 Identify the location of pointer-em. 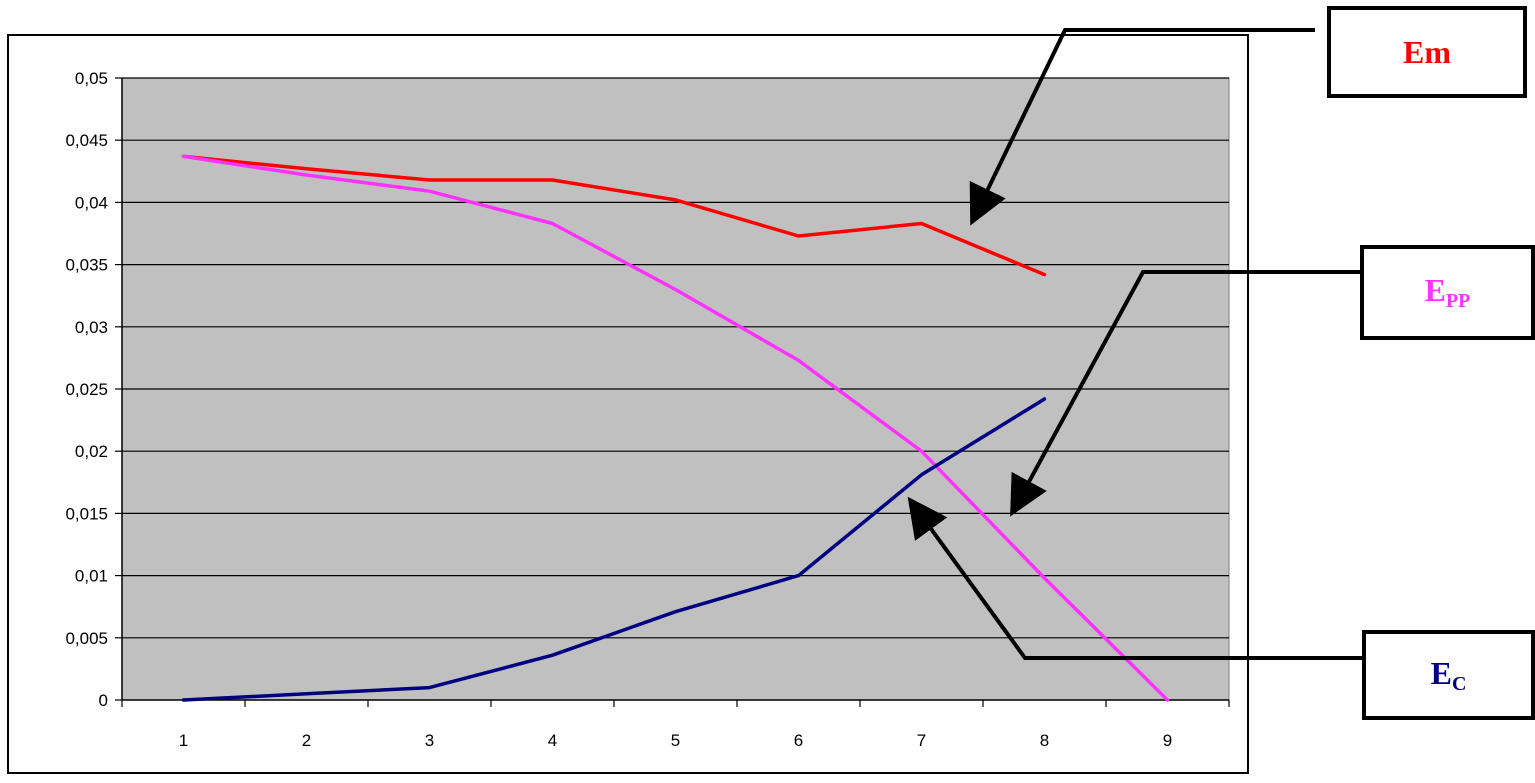
(1142, 127).